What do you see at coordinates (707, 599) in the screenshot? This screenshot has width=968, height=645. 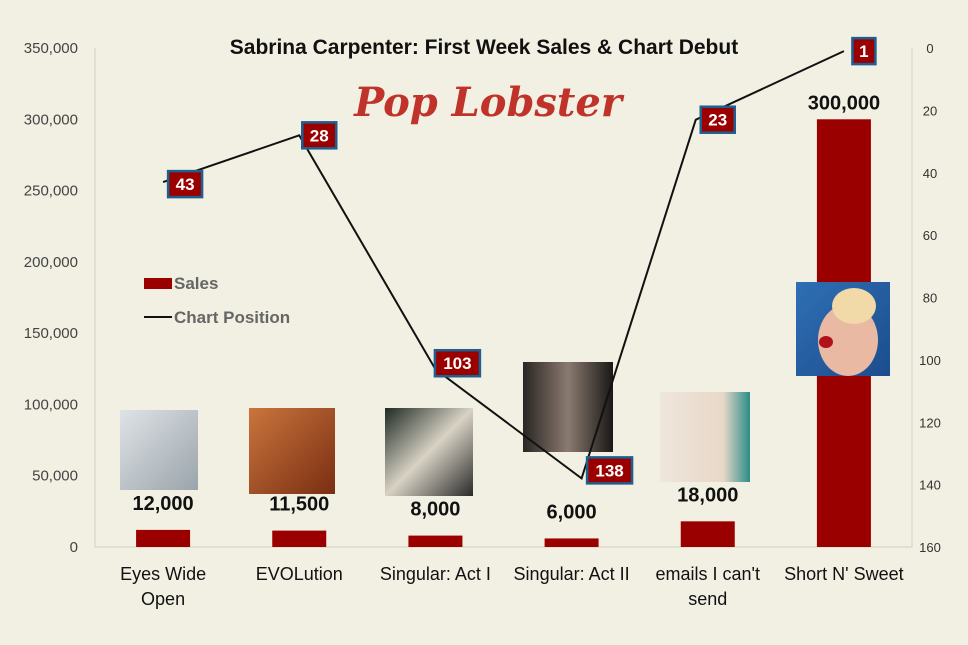 I see `category-label: send` at bounding box center [707, 599].